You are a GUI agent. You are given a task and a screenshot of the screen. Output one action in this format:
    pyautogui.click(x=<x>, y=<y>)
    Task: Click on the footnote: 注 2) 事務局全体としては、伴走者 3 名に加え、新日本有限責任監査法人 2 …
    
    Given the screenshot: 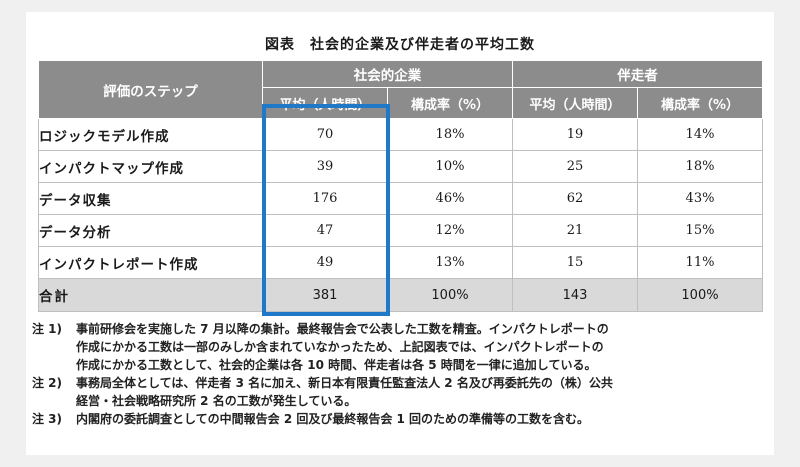 What is the action you would take?
    pyautogui.click(x=402, y=392)
    